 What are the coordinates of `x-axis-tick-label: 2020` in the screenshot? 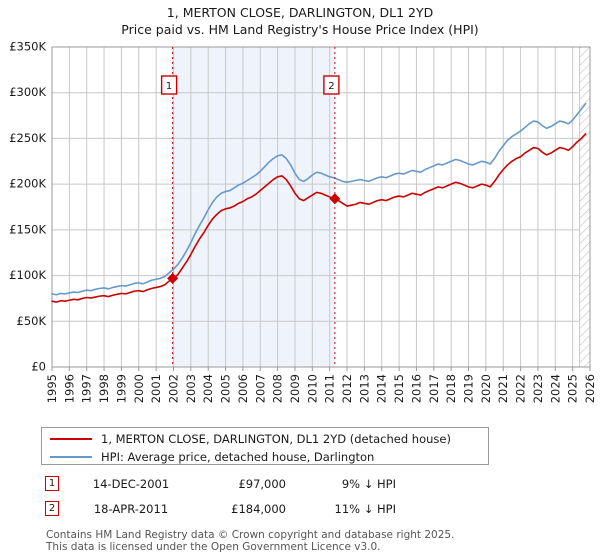 It's located at (486, 388).